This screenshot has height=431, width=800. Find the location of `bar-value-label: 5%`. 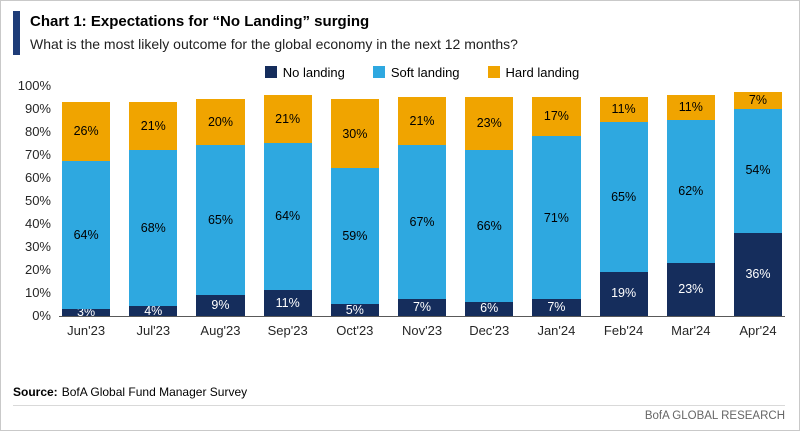

bar-value-label: 5% is located at coordinates (354, 309).